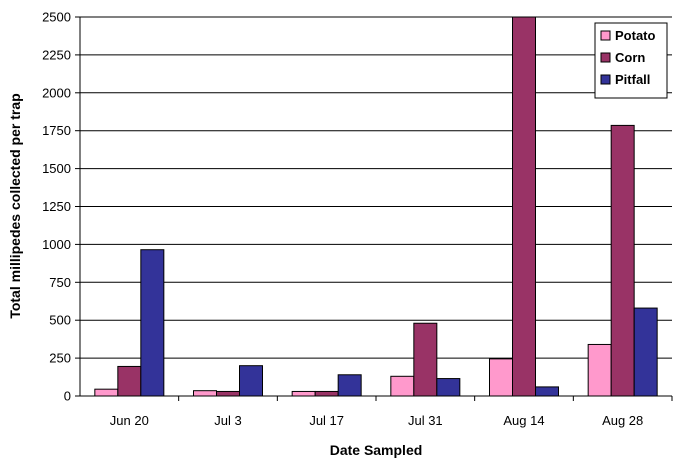  I want to click on legend-swatch-pitfall, so click(605, 79).